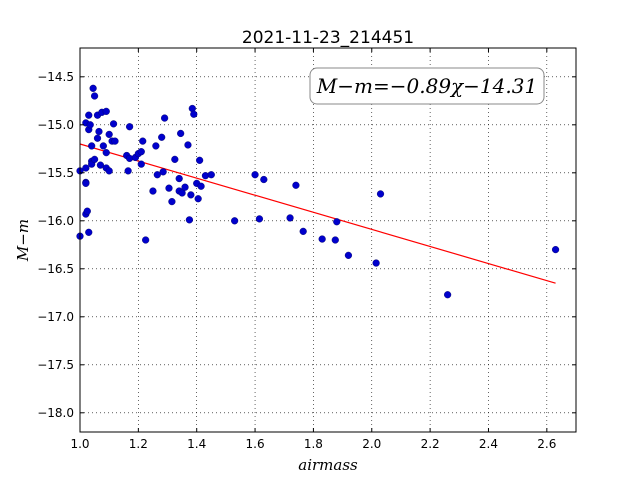 This screenshot has width=640, height=480. What do you see at coordinates (55, 269) in the screenshot?
I see `y-tick-label: −16.5` at bounding box center [55, 269].